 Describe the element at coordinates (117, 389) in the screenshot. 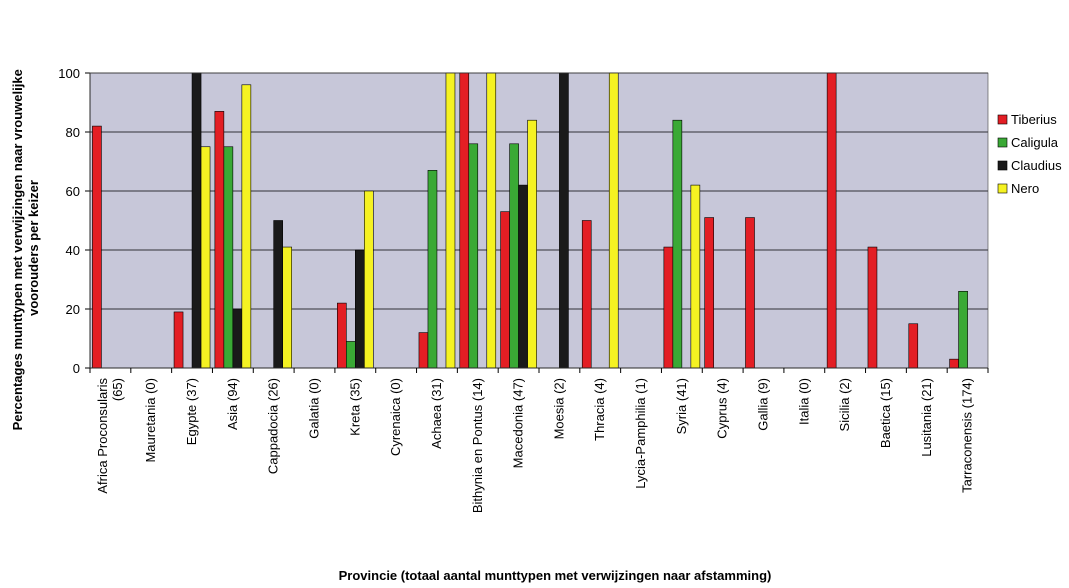

I see `x-tick-label: (65)` at that location.